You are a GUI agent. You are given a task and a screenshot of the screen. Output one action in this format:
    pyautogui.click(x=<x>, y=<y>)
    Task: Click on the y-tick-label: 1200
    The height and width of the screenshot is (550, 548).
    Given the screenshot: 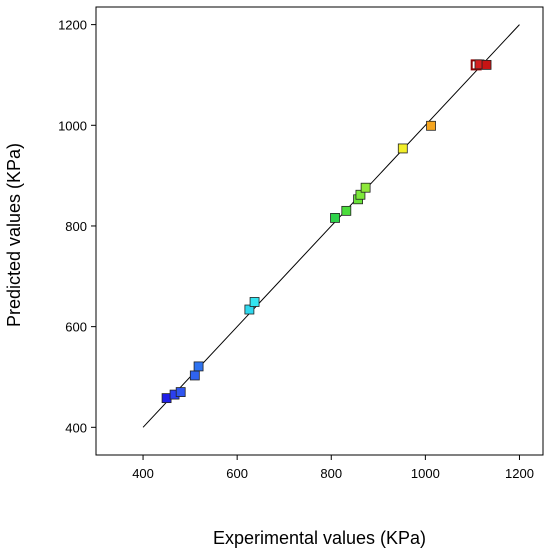 What is the action you would take?
    pyautogui.click(x=72, y=25)
    